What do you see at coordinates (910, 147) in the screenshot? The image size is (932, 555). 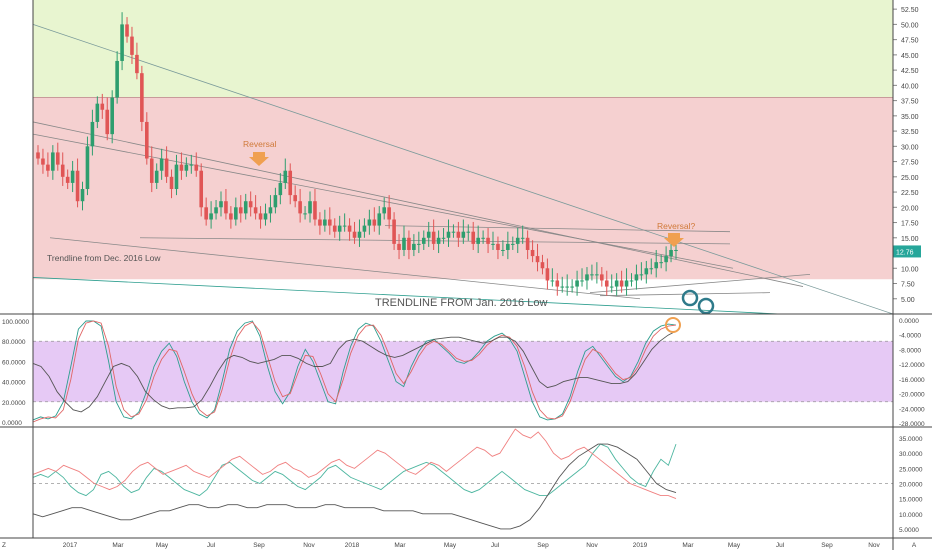 I see `y-tick-label: 30.00` at bounding box center [910, 147].